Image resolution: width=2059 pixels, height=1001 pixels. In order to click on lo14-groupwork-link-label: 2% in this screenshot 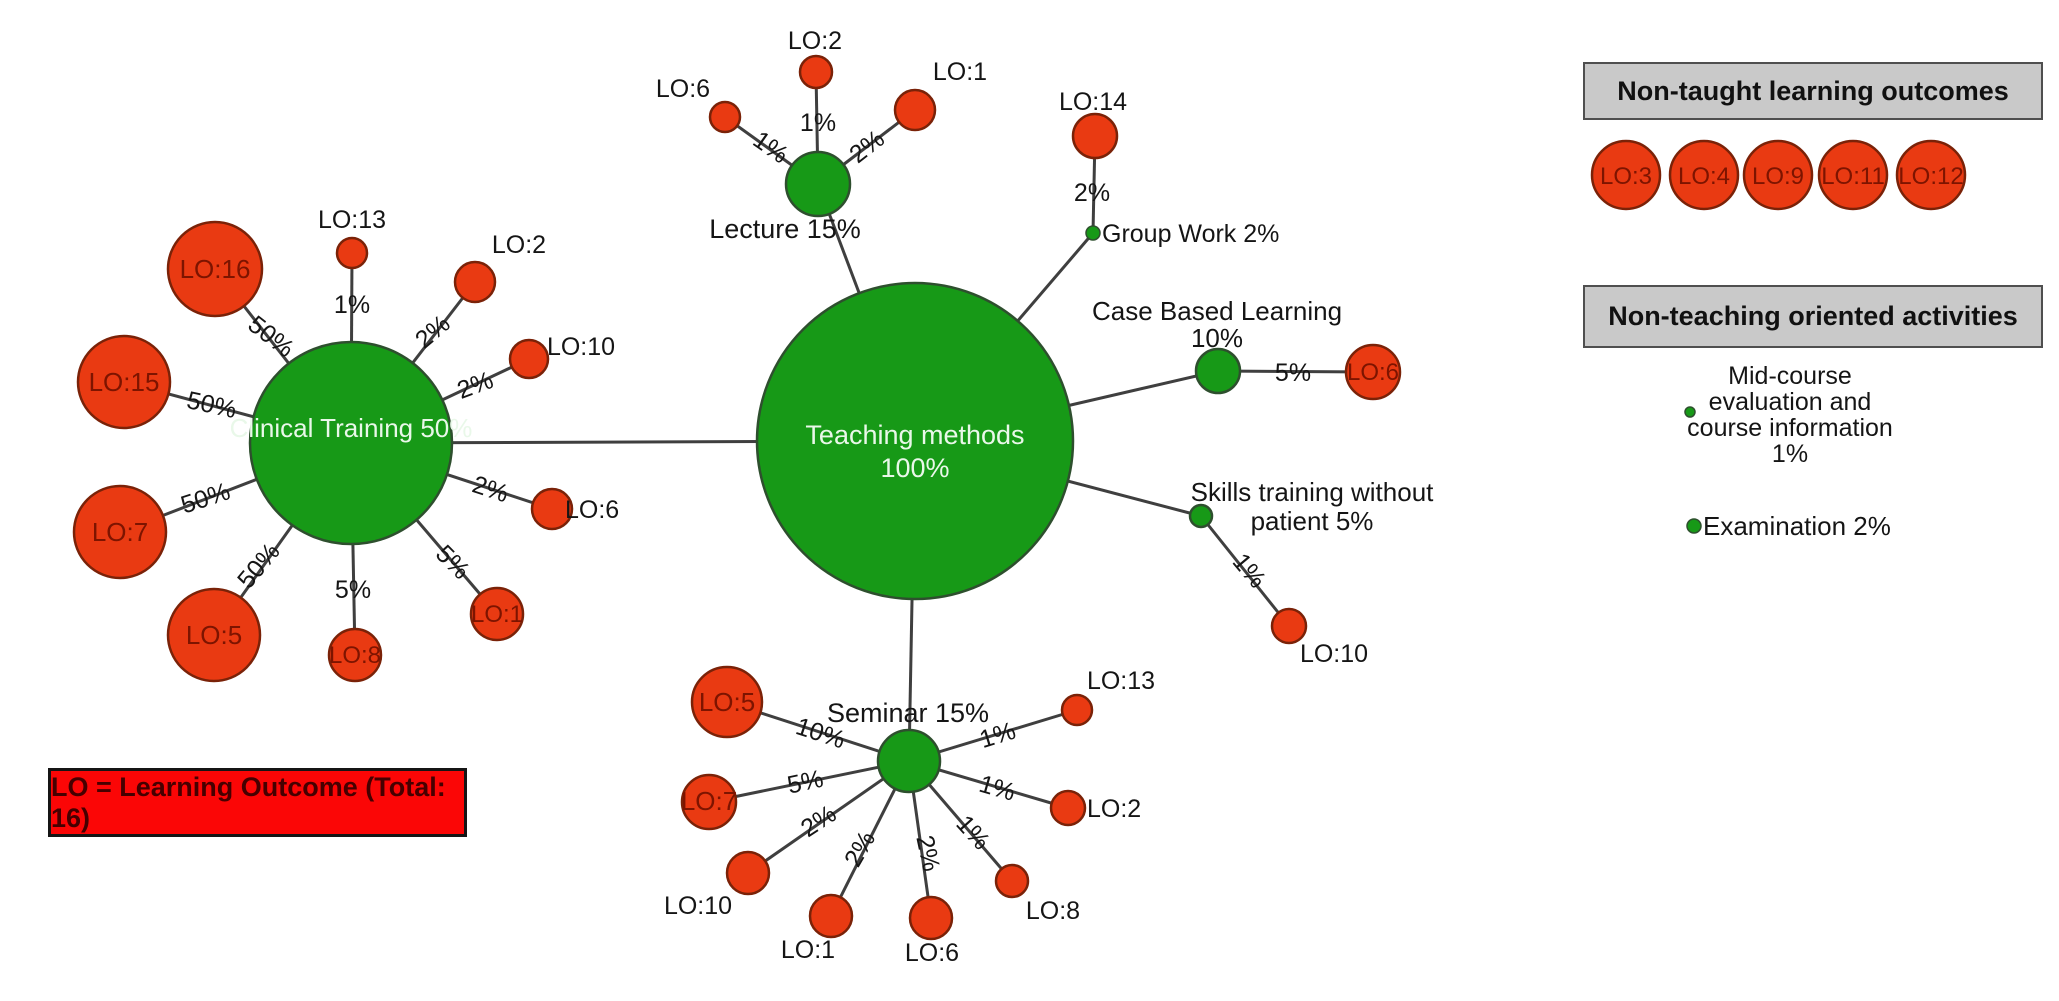, I will do `click(1092, 193)`.